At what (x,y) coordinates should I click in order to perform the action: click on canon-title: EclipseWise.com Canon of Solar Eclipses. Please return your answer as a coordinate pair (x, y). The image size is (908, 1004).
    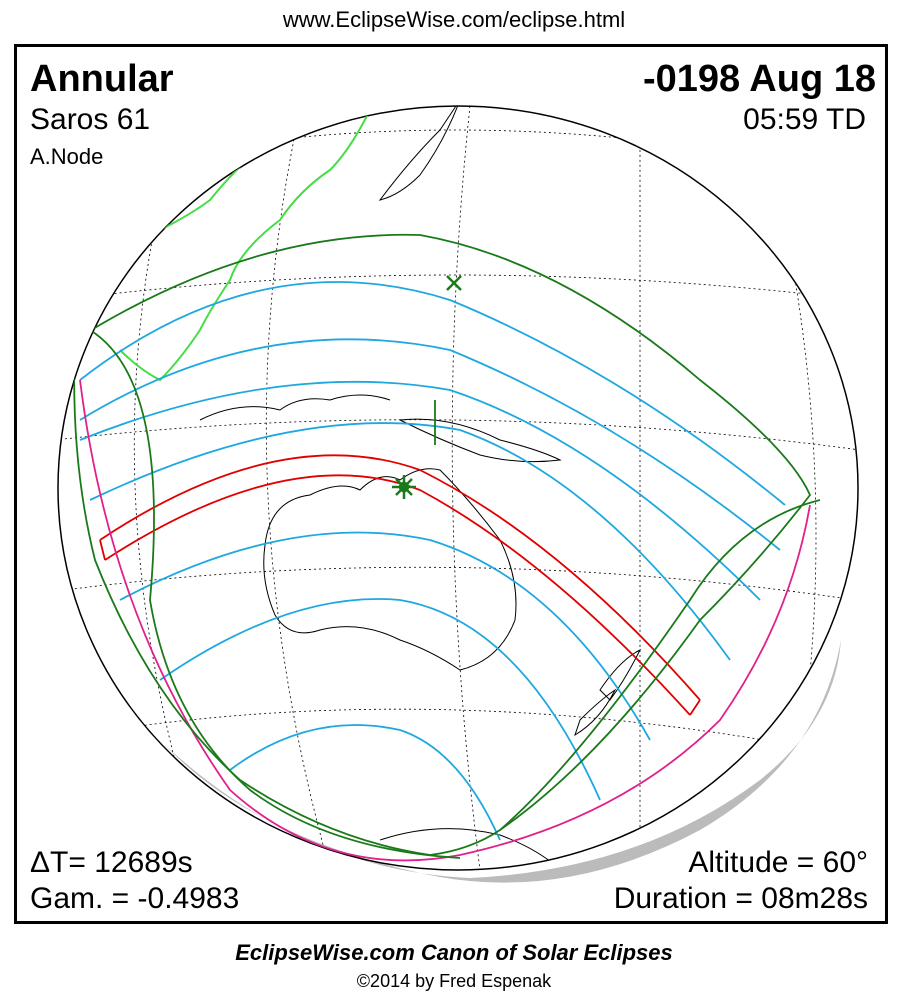
    Looking at the image, I should click on (454, 952).